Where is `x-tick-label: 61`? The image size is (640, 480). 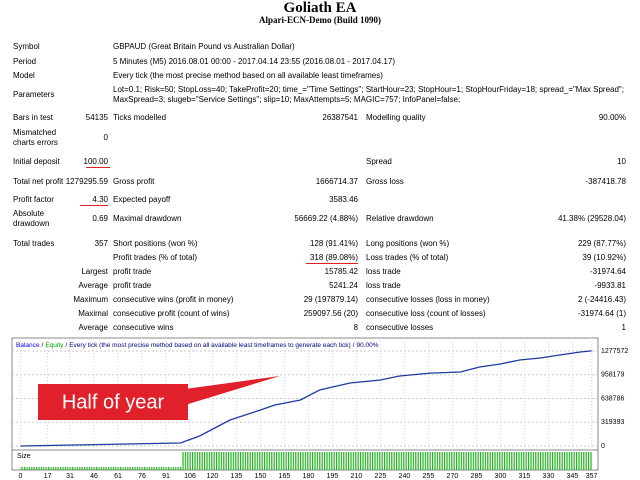 x-tick-label: 61 is located at coordinates (118, 476).